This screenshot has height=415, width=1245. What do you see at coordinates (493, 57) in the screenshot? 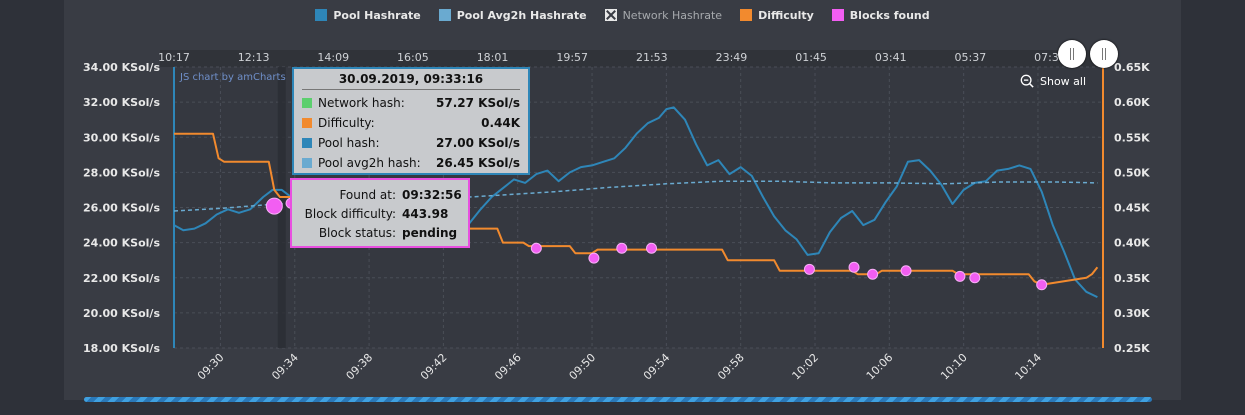
I see `navigator-label: 18:01` at bounding box center [493, 57].